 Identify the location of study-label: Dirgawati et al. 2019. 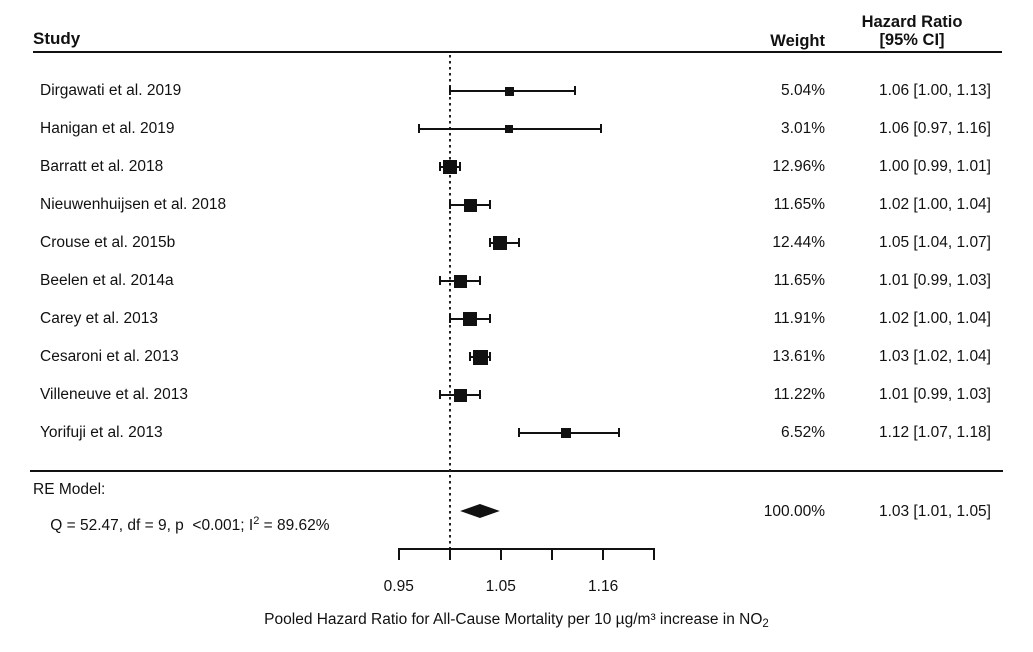
(111, 90).